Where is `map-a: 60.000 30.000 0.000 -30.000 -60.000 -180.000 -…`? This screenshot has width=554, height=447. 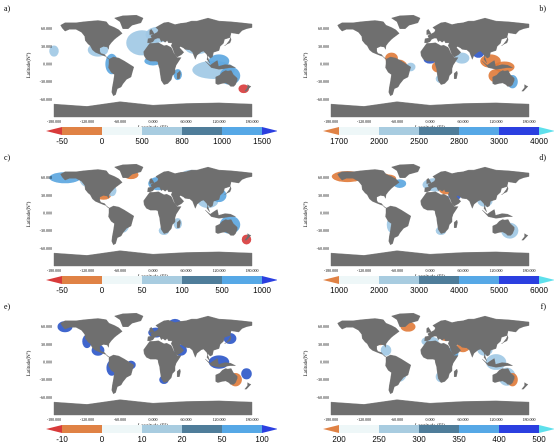 map-a: 60.000 30.000 0.000 -30.000 -60.000 -180.000 -… is located at coordinates (152, 80).